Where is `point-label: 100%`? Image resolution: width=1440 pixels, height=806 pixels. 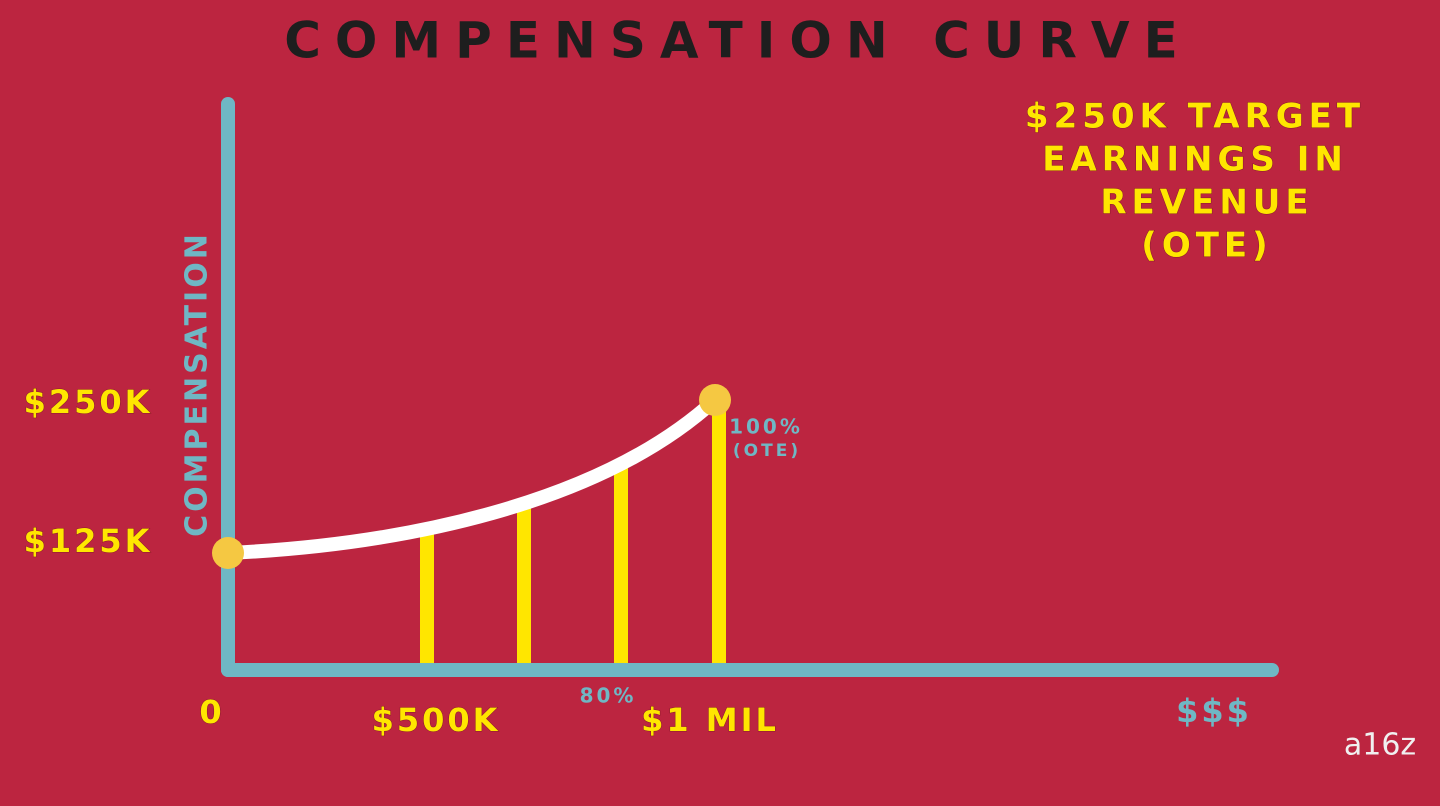
point-label: 100% is located at coordinates (766, 427).